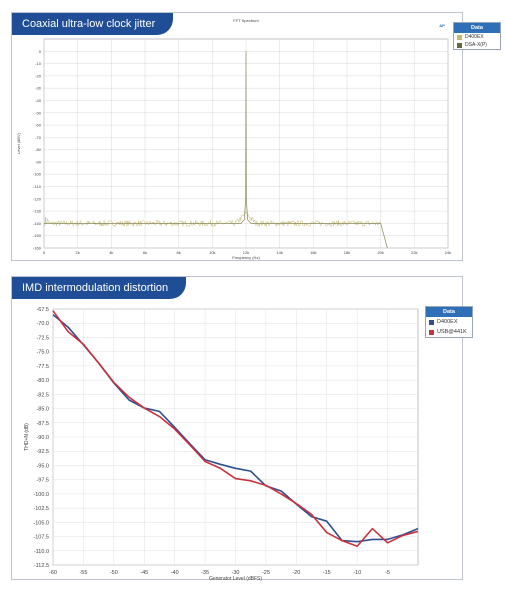 This screenshot has width=505, height=600. Describe the element at coordinates (37, 248) in the screenshot. I see `fft-y-tick-label: -160` at that location.